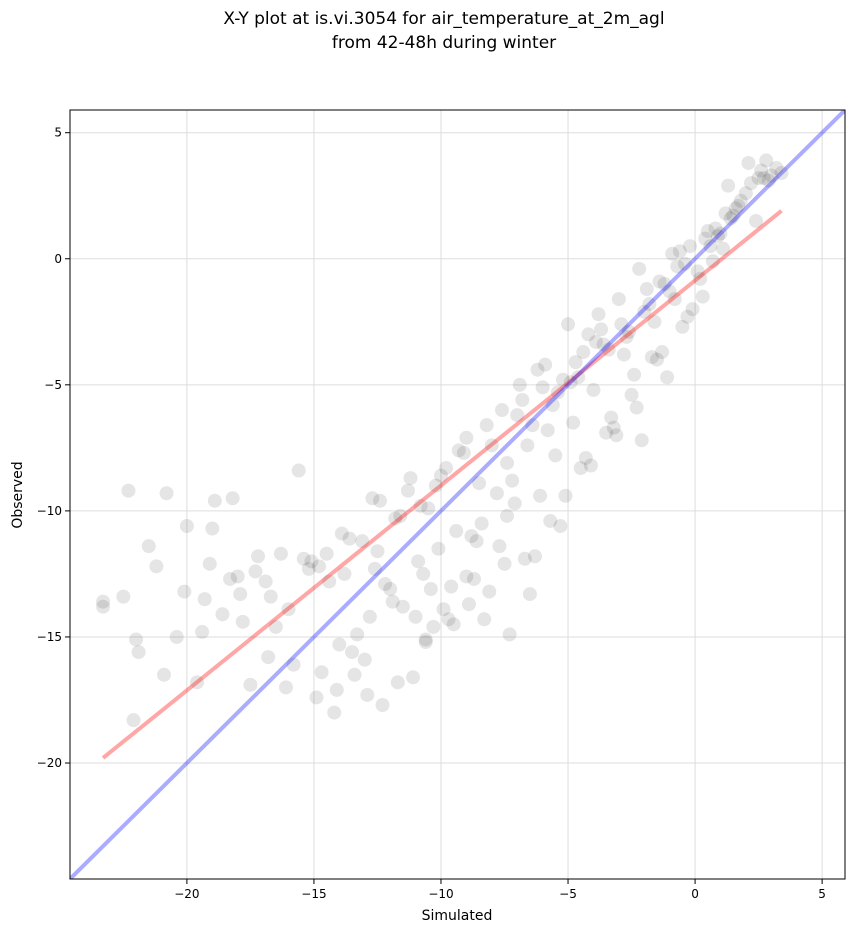 This screenshot has height=934, width=854. What do you see at coordinates (49, 763) in the screenshot?
I see `y-tick-label: −20` at bounding box center [49, 763].